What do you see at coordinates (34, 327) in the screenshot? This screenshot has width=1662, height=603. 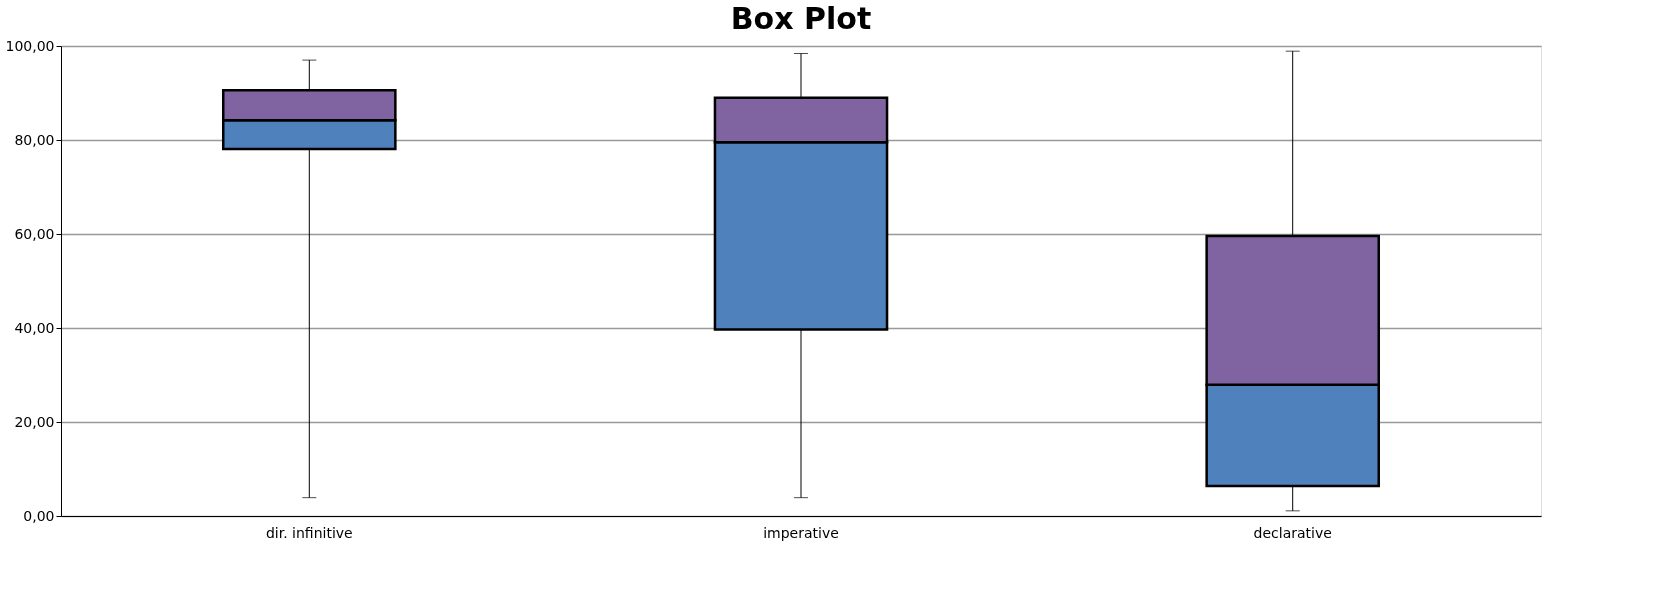 I see `y-tick-label: 40,00` at bounding box center [34, 327].